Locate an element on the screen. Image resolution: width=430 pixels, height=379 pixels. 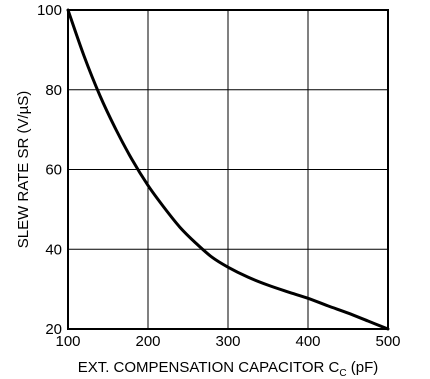
x-tick-label-200: 200 is located at coordinates (147, 341).